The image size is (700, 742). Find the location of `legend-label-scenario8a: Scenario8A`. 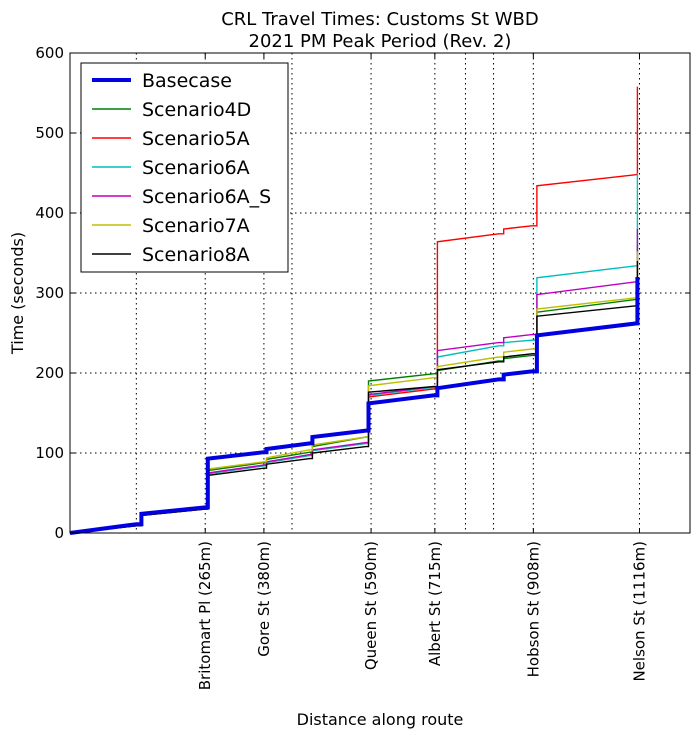

legend-label-scenario8a: Scenario8A is located at coordinates (196, 255).